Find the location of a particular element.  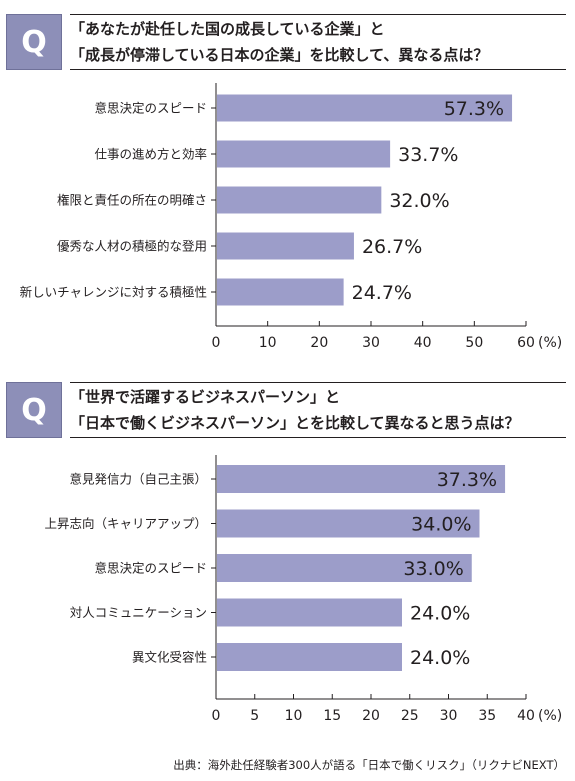

question-line: 「日本で働くビジネスパーソン」とを比較して異なると思う点は？ is located at coordinates (295, 423).